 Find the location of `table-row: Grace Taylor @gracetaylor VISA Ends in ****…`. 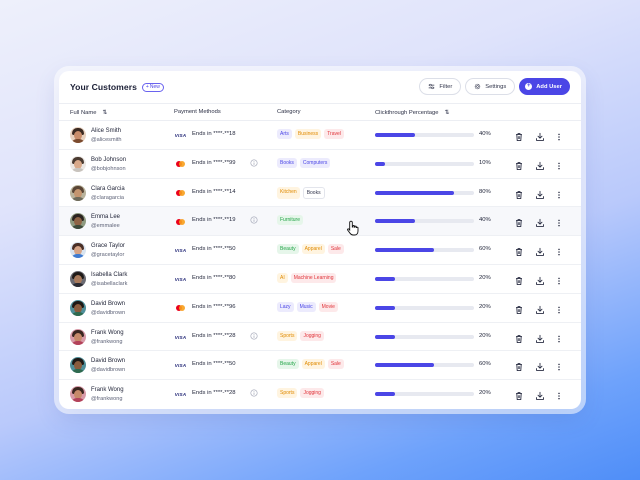

table-row: Grace Taylor @gracetaylor VISA Ends in ****… is located at coordinates (320, 250).